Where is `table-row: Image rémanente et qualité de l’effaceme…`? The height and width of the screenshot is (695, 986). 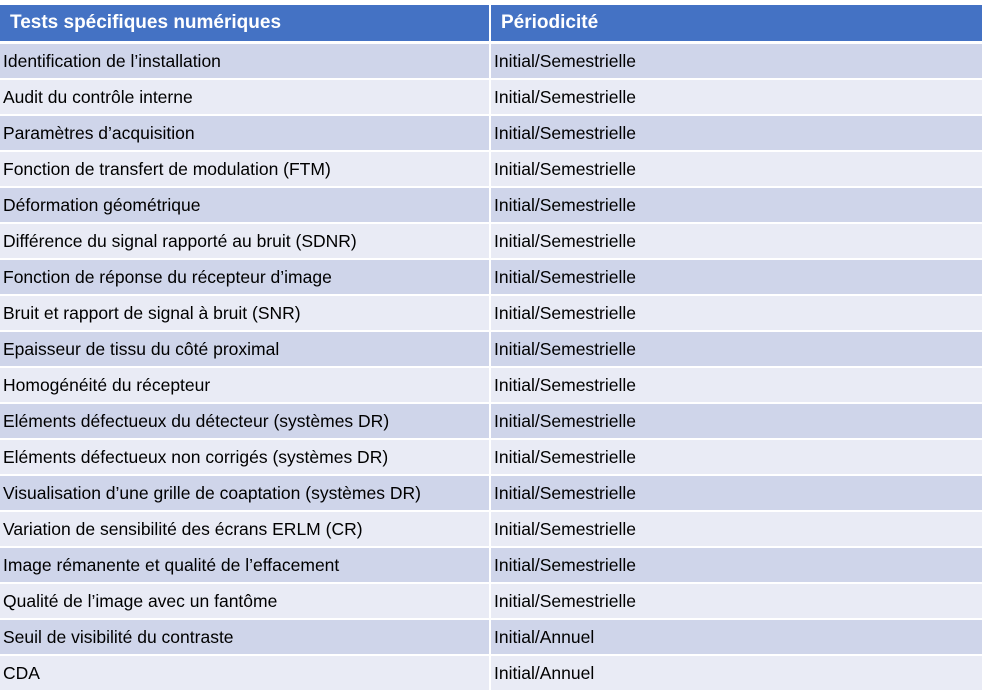
table-row: Image rémanente et qualité de l’effaceme… is located at coordinates (491, 564).